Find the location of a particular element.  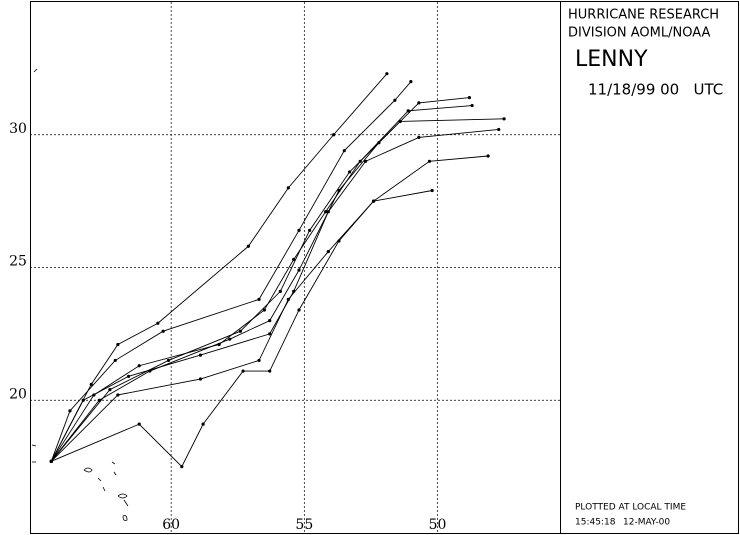

storm-name: LENNY is located at coordinates (611, 59).